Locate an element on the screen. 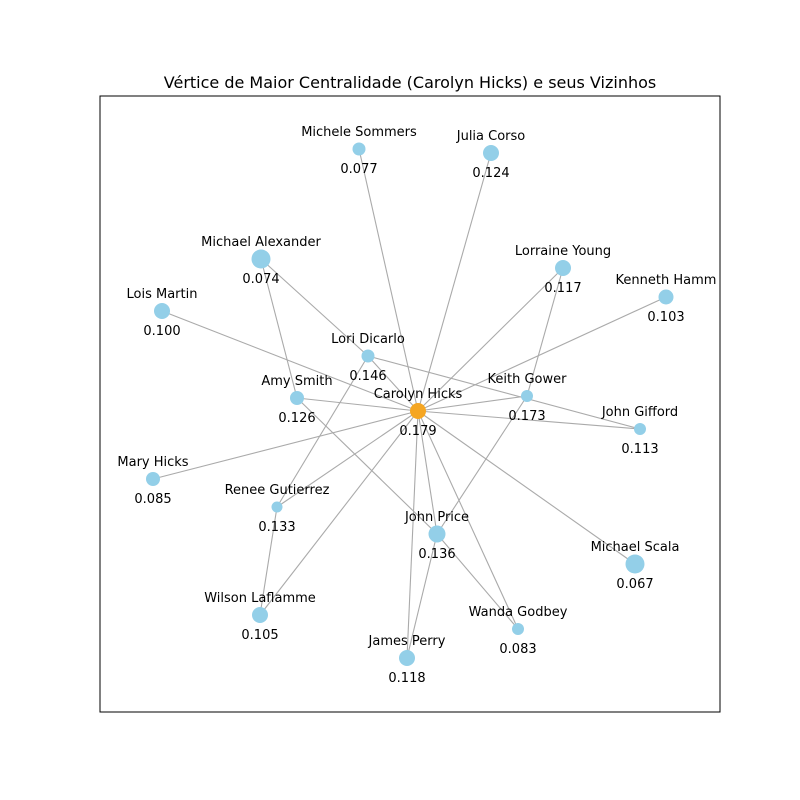 The height and width of the screenshot is (800, 800). edge-carolyn-renee is located at coordinates (347, 459).